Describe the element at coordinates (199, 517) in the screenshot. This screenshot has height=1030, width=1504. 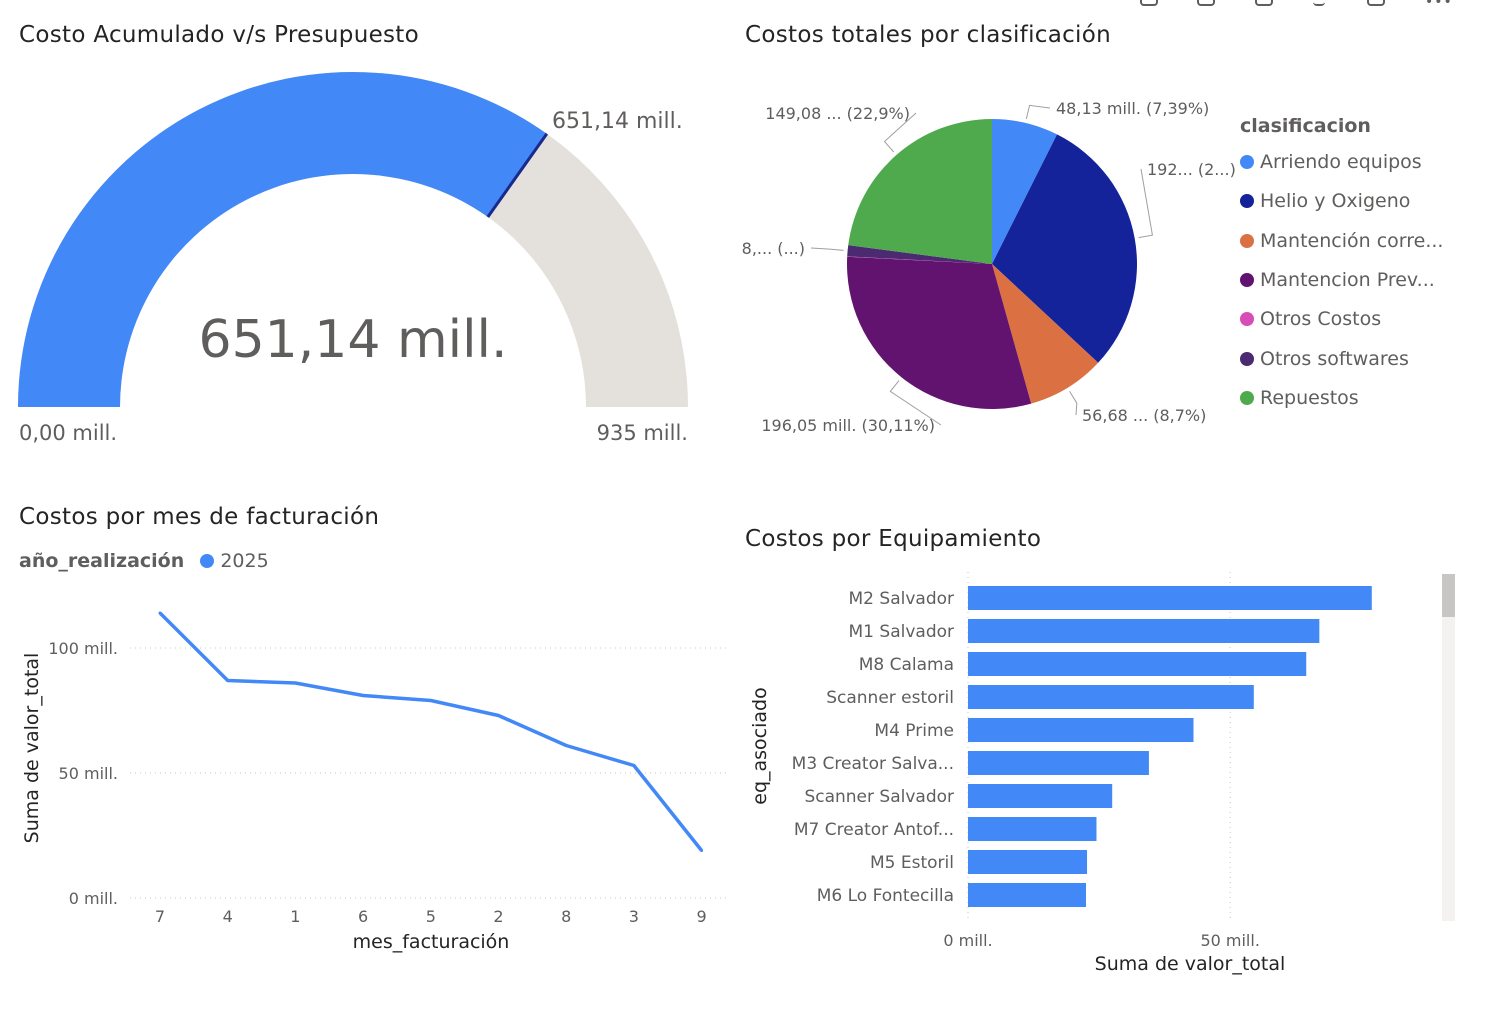
I see `line-title: Costos por mes de facturación` at that location.